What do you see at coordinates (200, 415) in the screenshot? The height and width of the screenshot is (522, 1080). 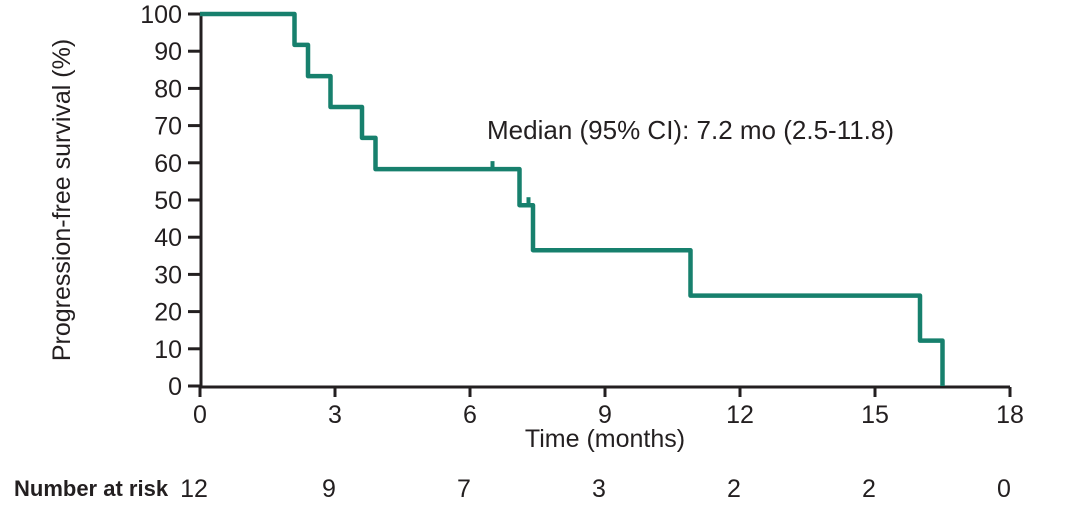 I see `x-tick-label: 0` at bounding box center [200, 415].